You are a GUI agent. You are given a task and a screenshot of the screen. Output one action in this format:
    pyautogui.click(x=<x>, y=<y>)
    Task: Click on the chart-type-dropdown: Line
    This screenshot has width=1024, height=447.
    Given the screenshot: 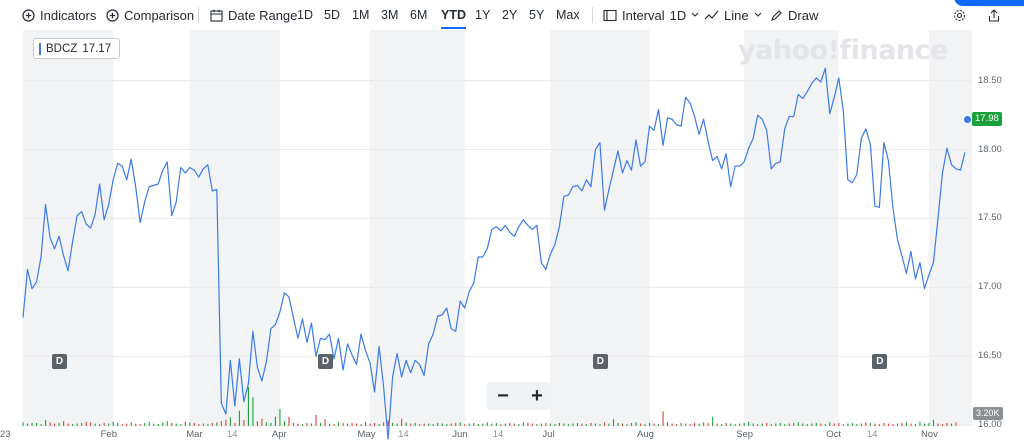 What is the action you would take?
    pyautogui.click(x=733, y=15)
    